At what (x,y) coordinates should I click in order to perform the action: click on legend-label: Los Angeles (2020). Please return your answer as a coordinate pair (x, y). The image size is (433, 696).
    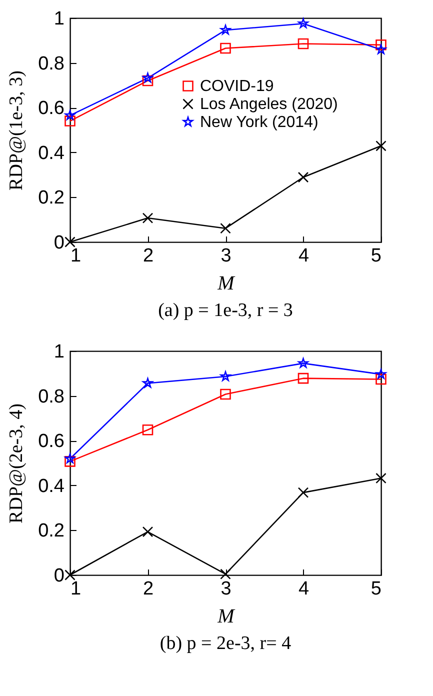
    Looking at the image, I should click on (269, 104).